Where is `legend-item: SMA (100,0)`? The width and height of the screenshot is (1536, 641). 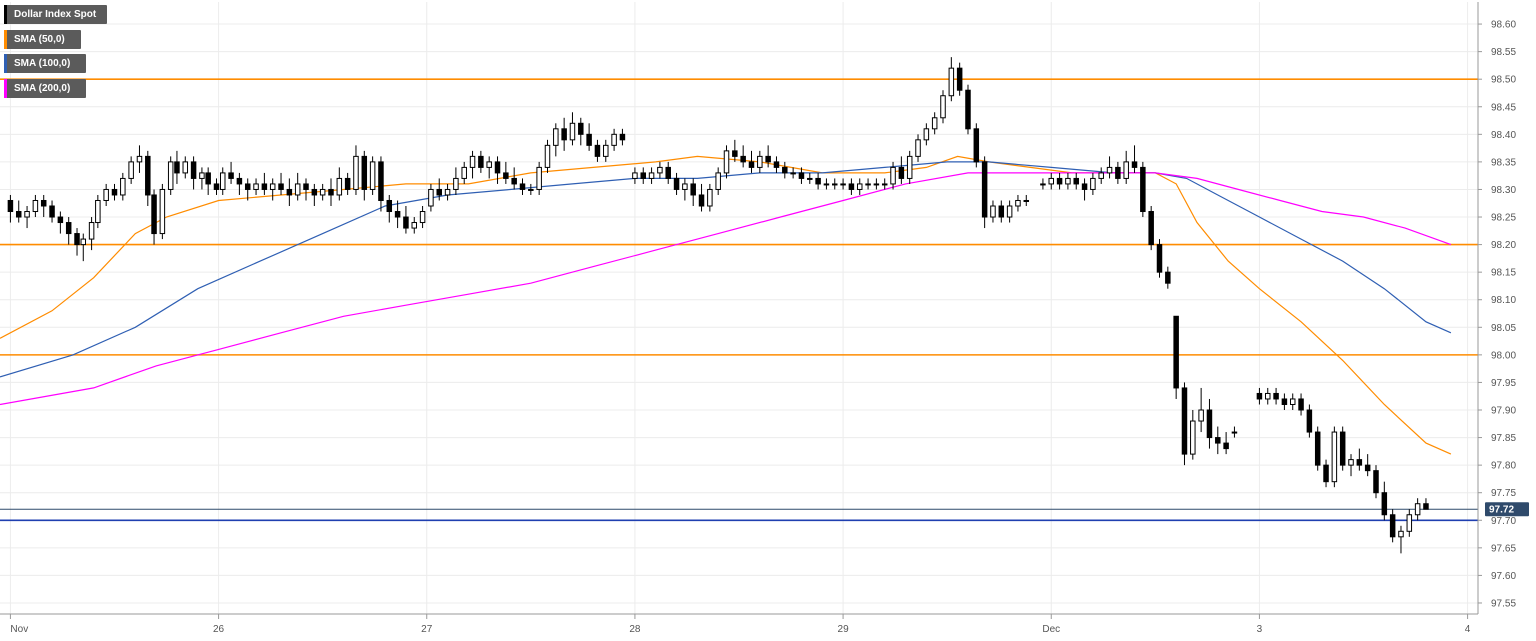 legend-item: SMA (100,0) is located at coordinates (45, 63).